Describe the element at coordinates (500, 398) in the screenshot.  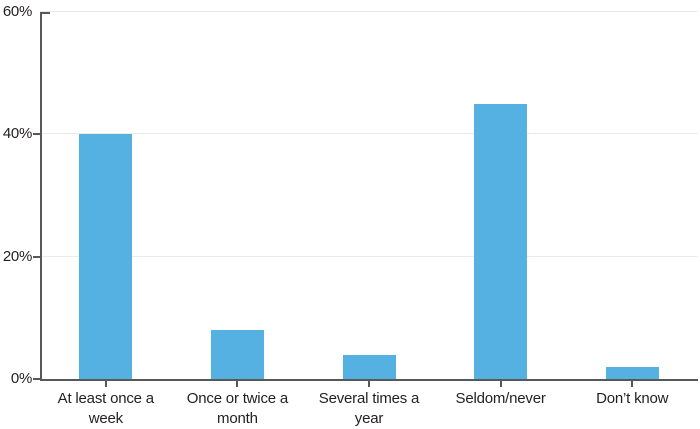
I see `category-label: Seldom/never` at that location.